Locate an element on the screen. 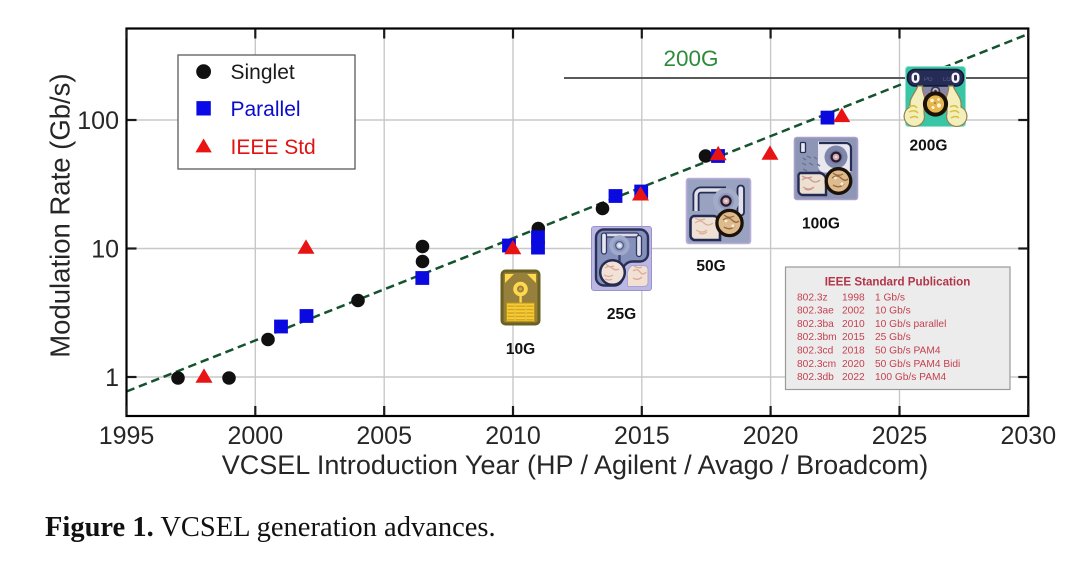 This screenshot has height=579, width=1080. svg-text: 802.3cd is located at coordinates (815, 351).